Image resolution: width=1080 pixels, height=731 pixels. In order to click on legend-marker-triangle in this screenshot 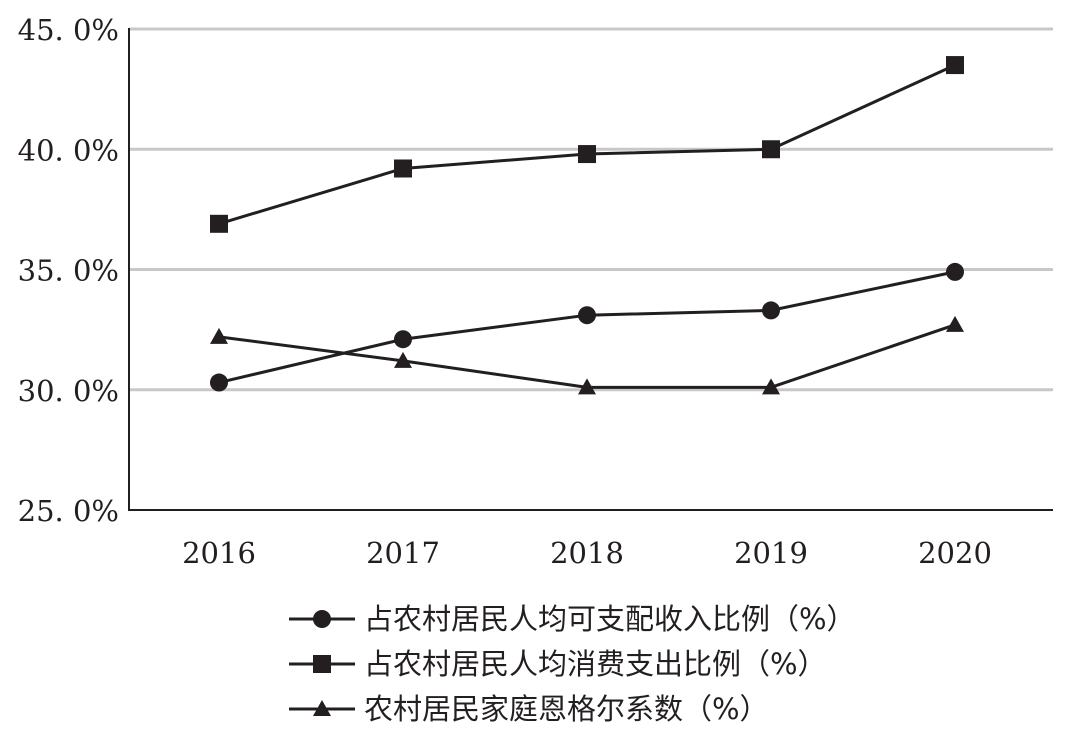, I will do `click(322, 708)`.